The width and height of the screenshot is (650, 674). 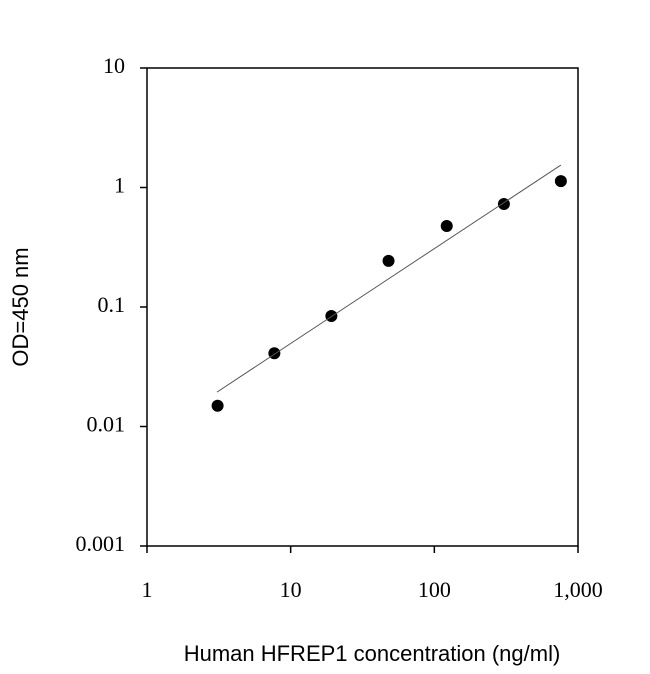 I want to click on x-tick-label: 1,000, so click(x=578, y=589).